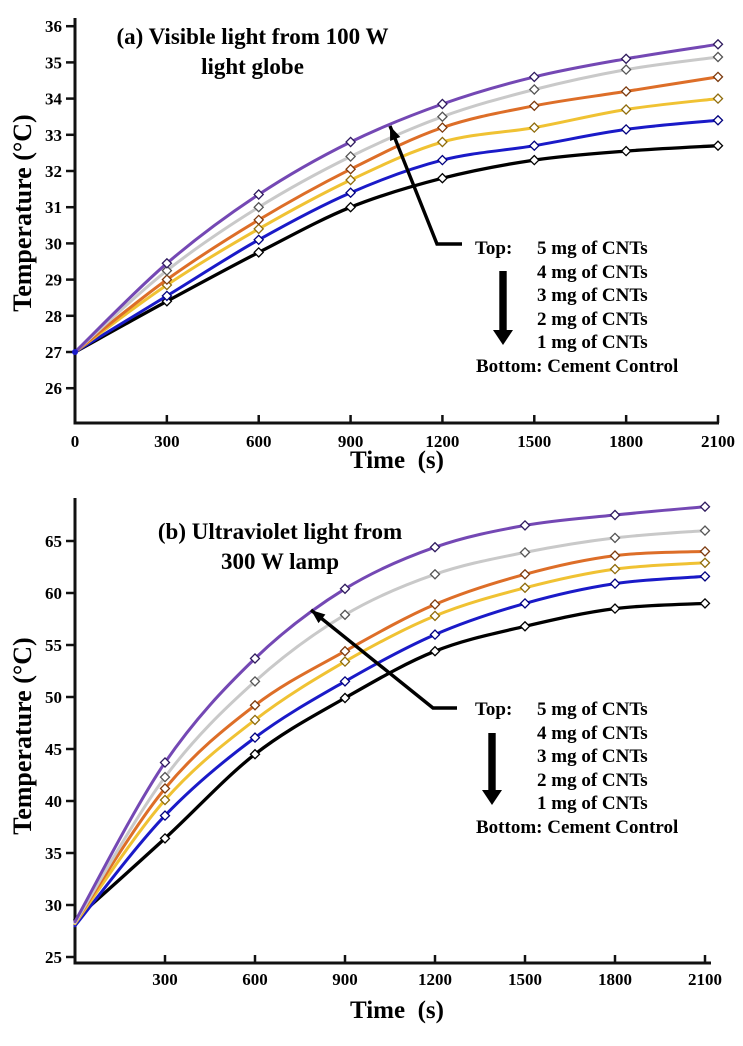 This screenshot has height=1046, width=743. What do you see at coordinates (592, 272) in the screenshot?
I see `legend-item: 4 mg of CNTs` at bounding box center [592, 272].